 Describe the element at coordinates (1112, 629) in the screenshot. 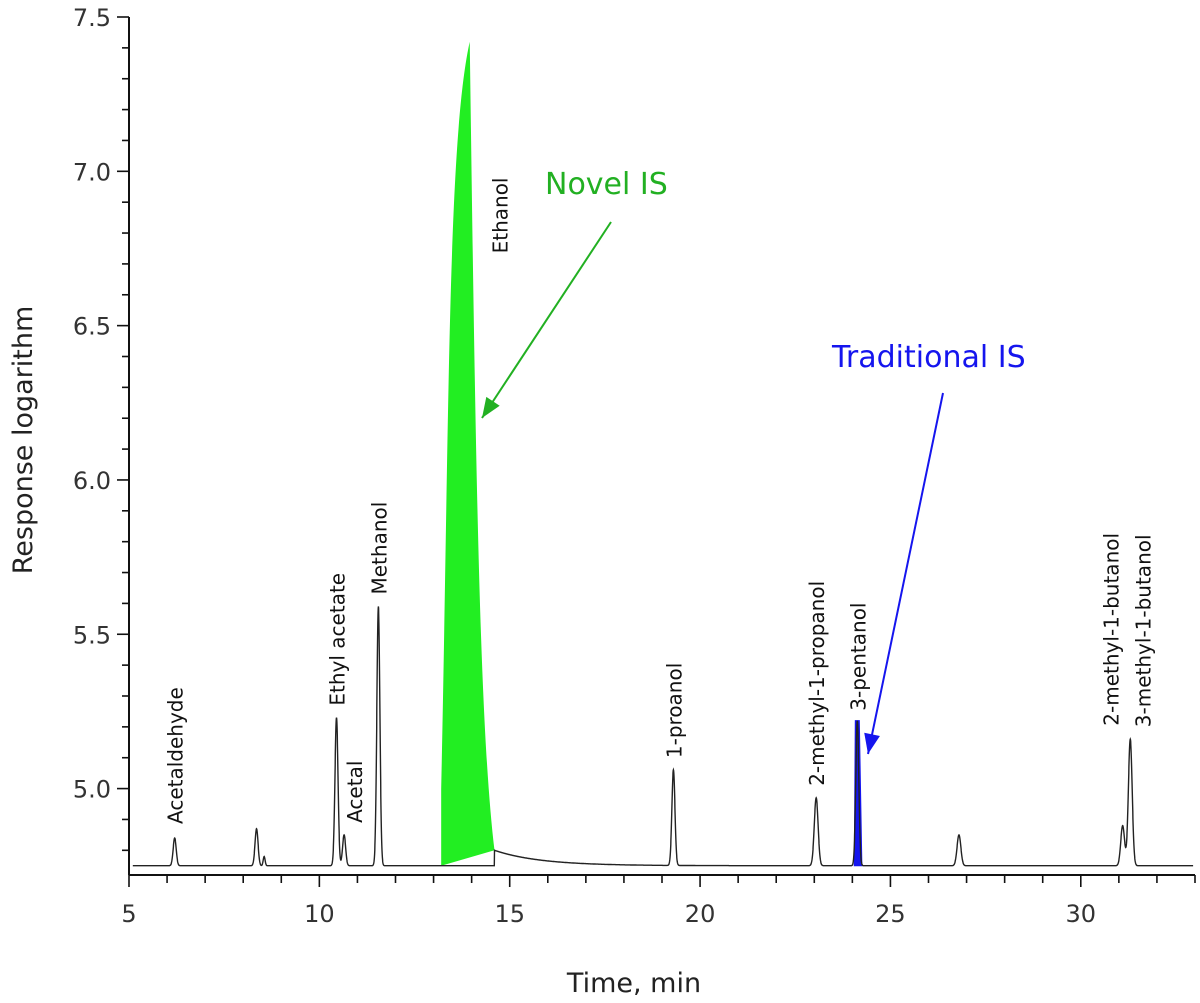

I see `peak-label: 2-methyl-1-butanol` at that location.